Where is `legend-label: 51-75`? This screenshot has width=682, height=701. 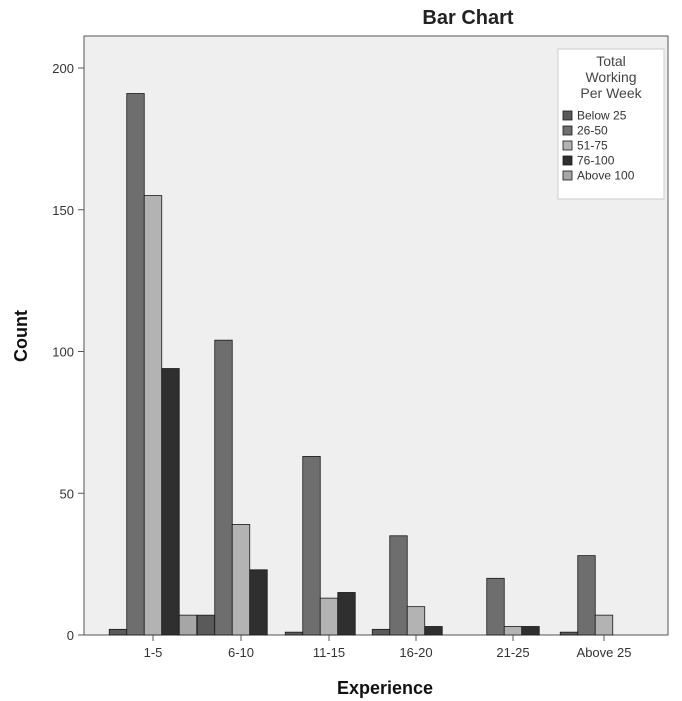 legend-label: 51-75 is located at coordinates (592, 146).